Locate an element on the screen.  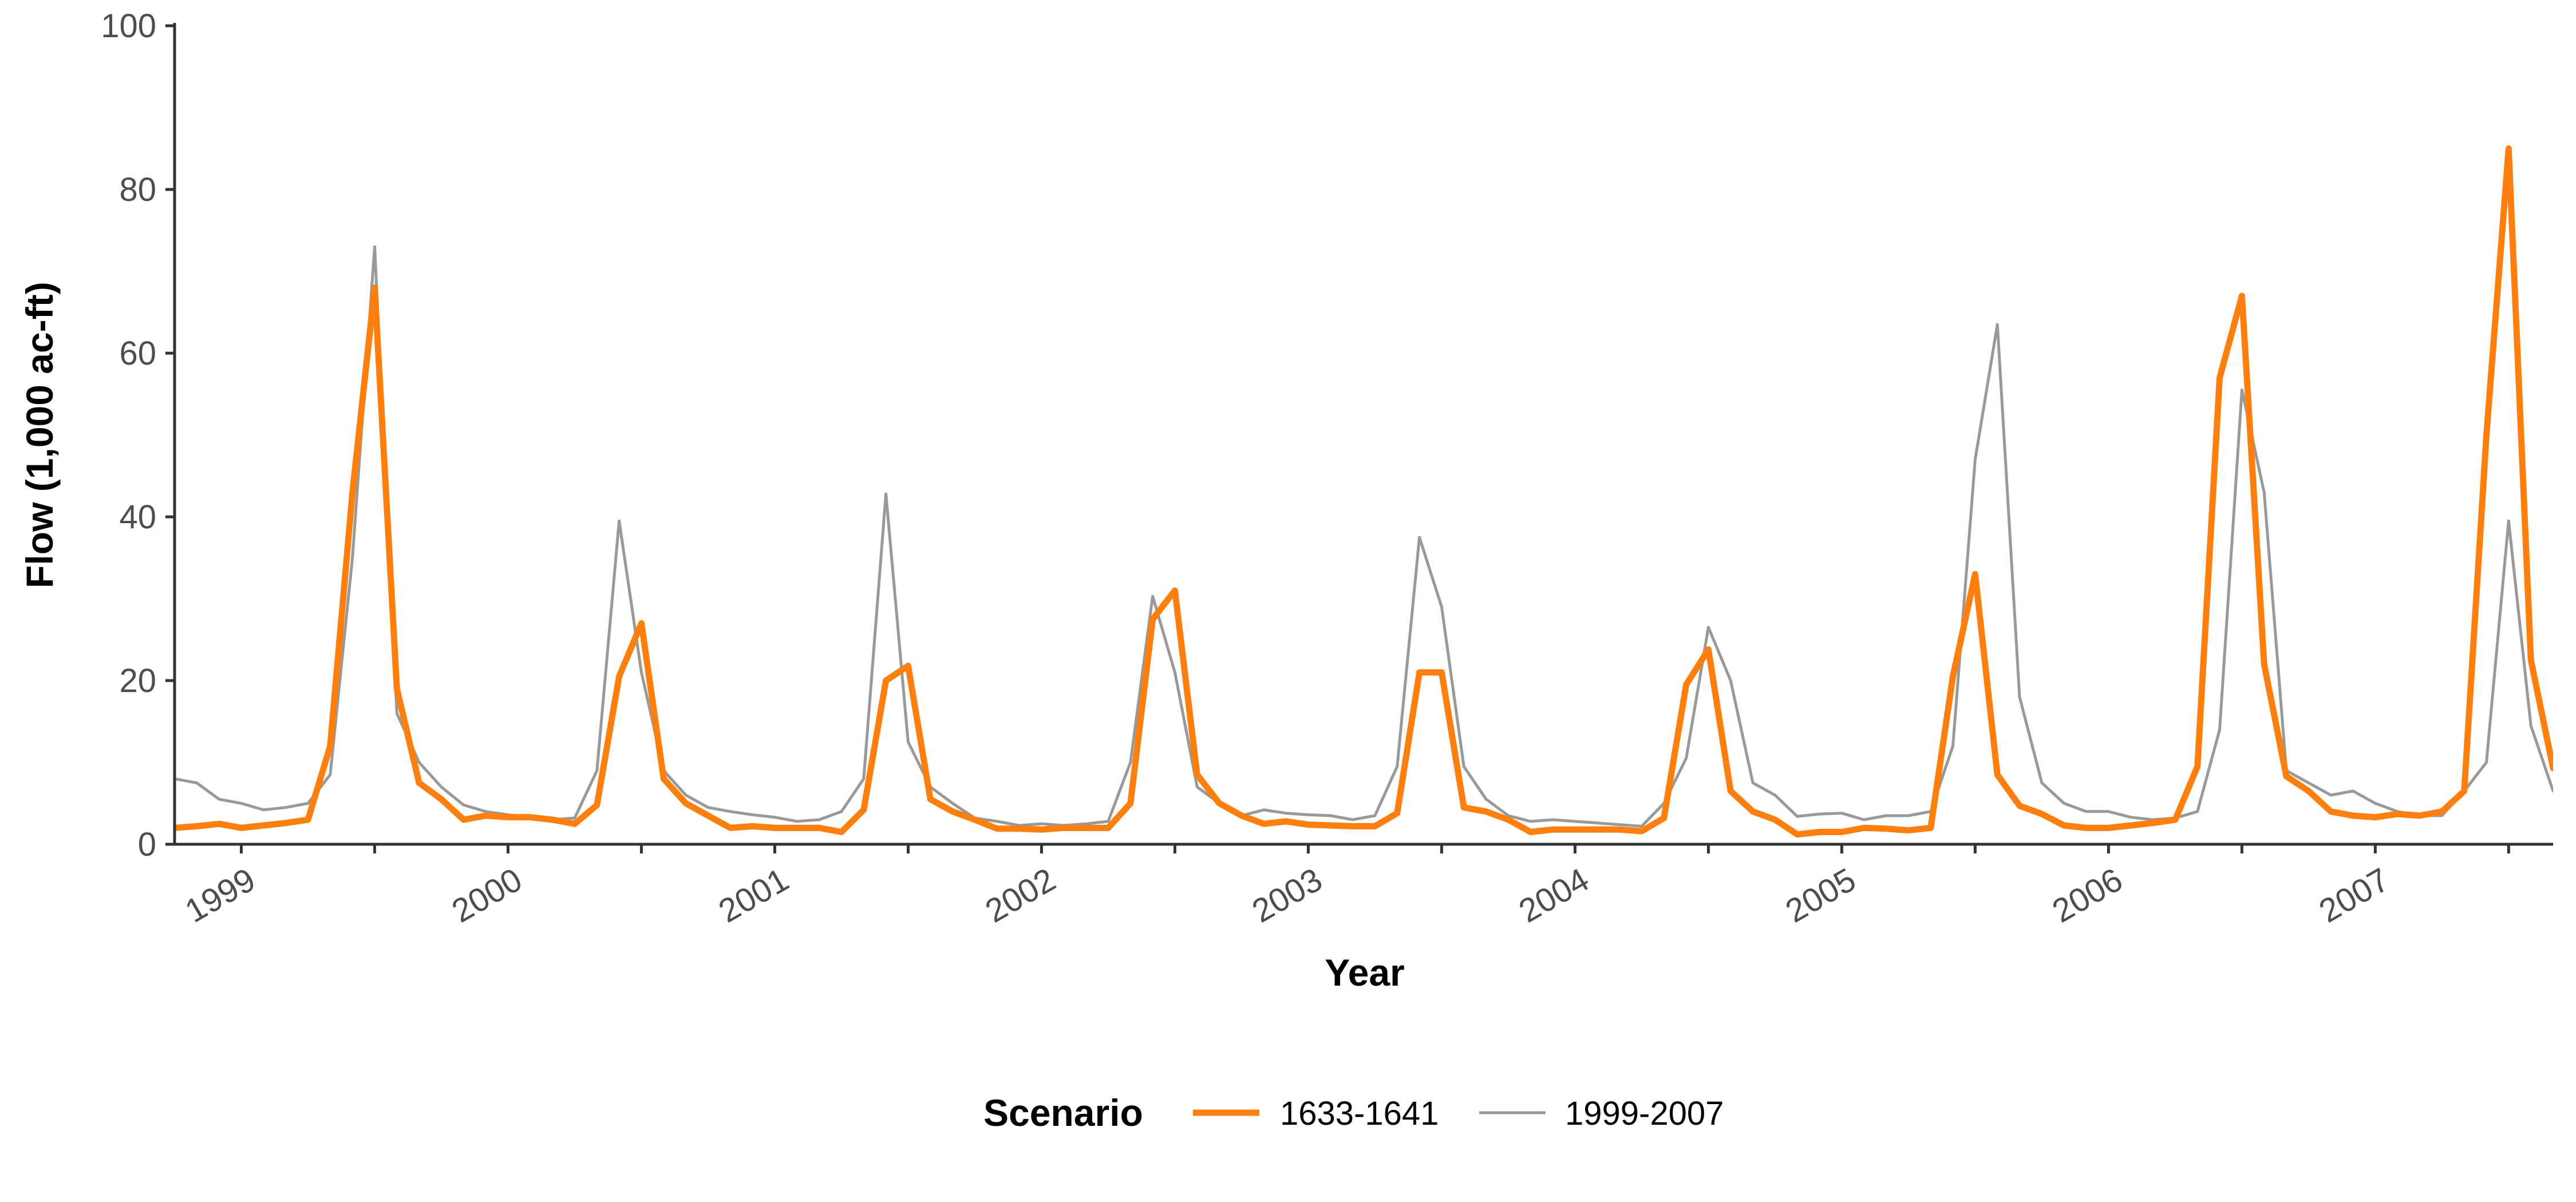
y-tick-label: 100 is located at coordinates (128, 26).